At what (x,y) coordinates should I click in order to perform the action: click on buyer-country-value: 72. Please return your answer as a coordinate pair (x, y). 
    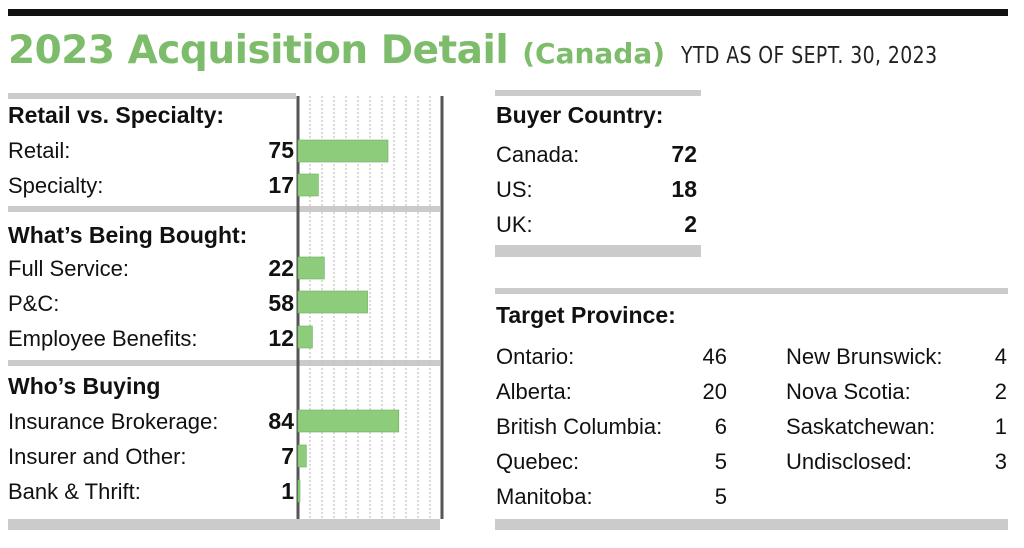
    Looking at the image, I should click on (684, 154).